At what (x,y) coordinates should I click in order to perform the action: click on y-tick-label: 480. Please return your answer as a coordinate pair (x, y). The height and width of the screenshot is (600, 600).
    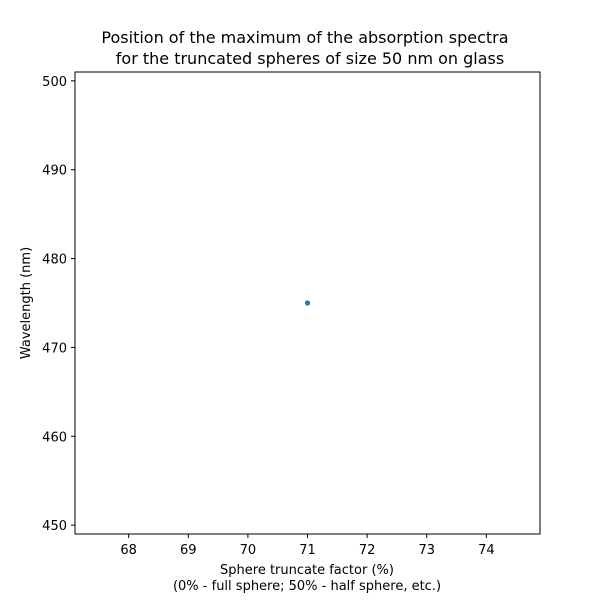
    Looking at the image, I should click on (54, 260).